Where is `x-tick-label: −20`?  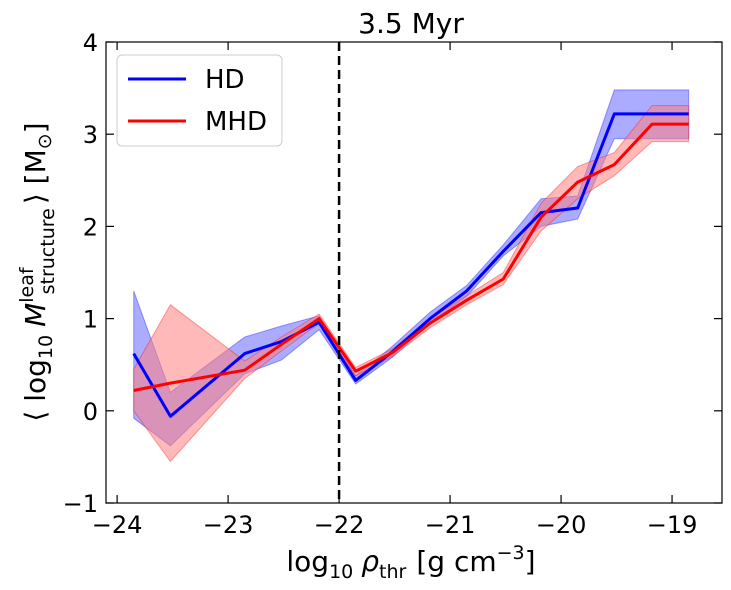
x-tick-label: −20 is located at coordinates (561, 525).